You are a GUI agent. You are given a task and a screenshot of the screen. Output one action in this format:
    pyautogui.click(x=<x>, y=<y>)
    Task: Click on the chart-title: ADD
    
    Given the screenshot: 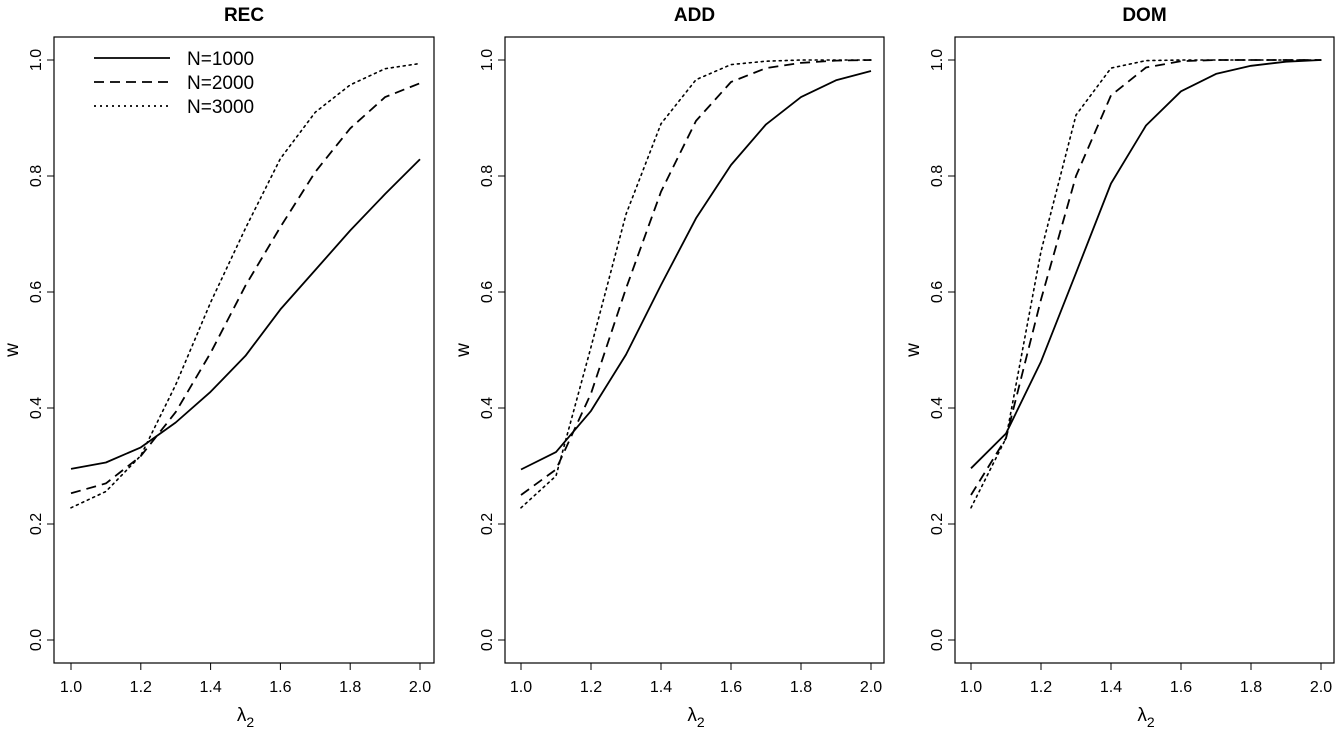 What is the action you would take?
    pyautogui.click(x=694, y=15)
    